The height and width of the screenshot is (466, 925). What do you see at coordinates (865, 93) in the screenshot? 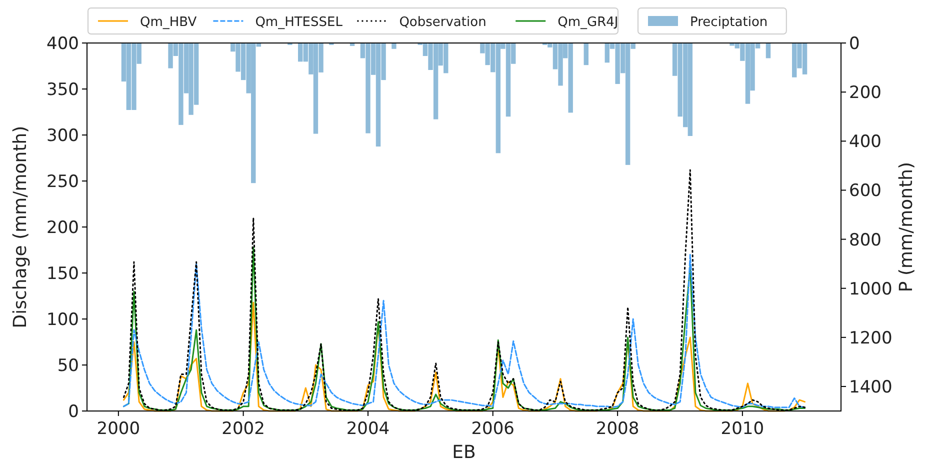
I see `y2-tick-label: 200` at bounding box center [865, 93].